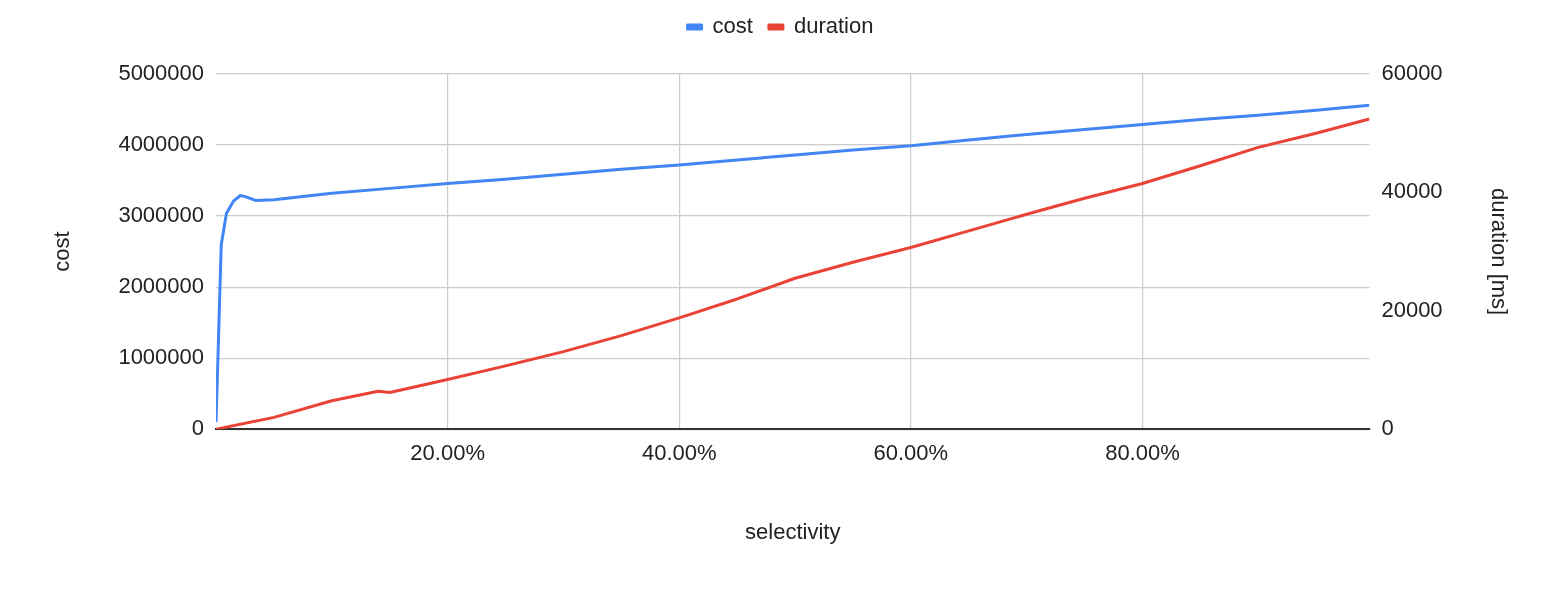  Describe the element at coordinates (62, 251) in the screenshot. I see `y-axis-title: cost` at that location.